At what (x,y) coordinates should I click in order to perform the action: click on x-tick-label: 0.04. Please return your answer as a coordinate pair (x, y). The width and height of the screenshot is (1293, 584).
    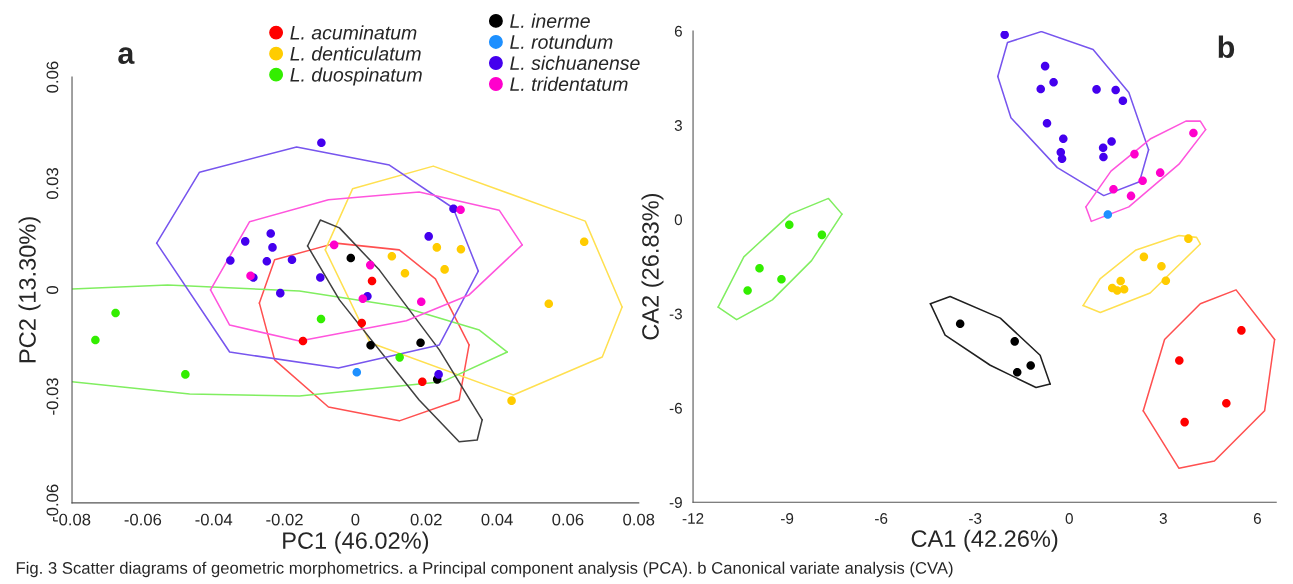
    Looking at the image, I should click on (497, 519).